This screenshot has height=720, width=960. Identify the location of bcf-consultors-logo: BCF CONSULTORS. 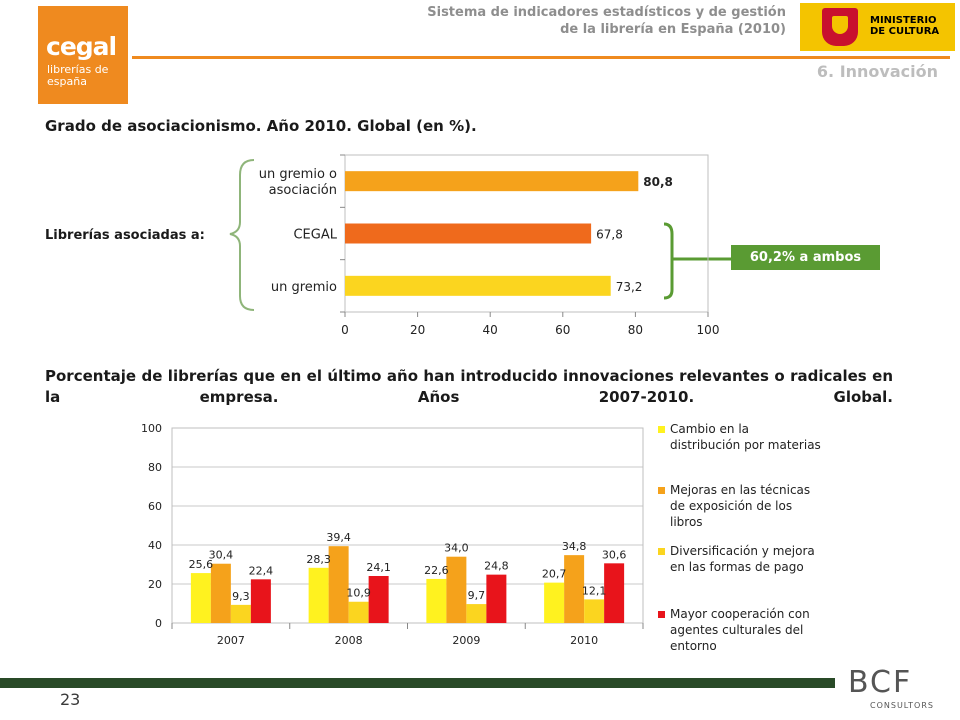
(894, 687).